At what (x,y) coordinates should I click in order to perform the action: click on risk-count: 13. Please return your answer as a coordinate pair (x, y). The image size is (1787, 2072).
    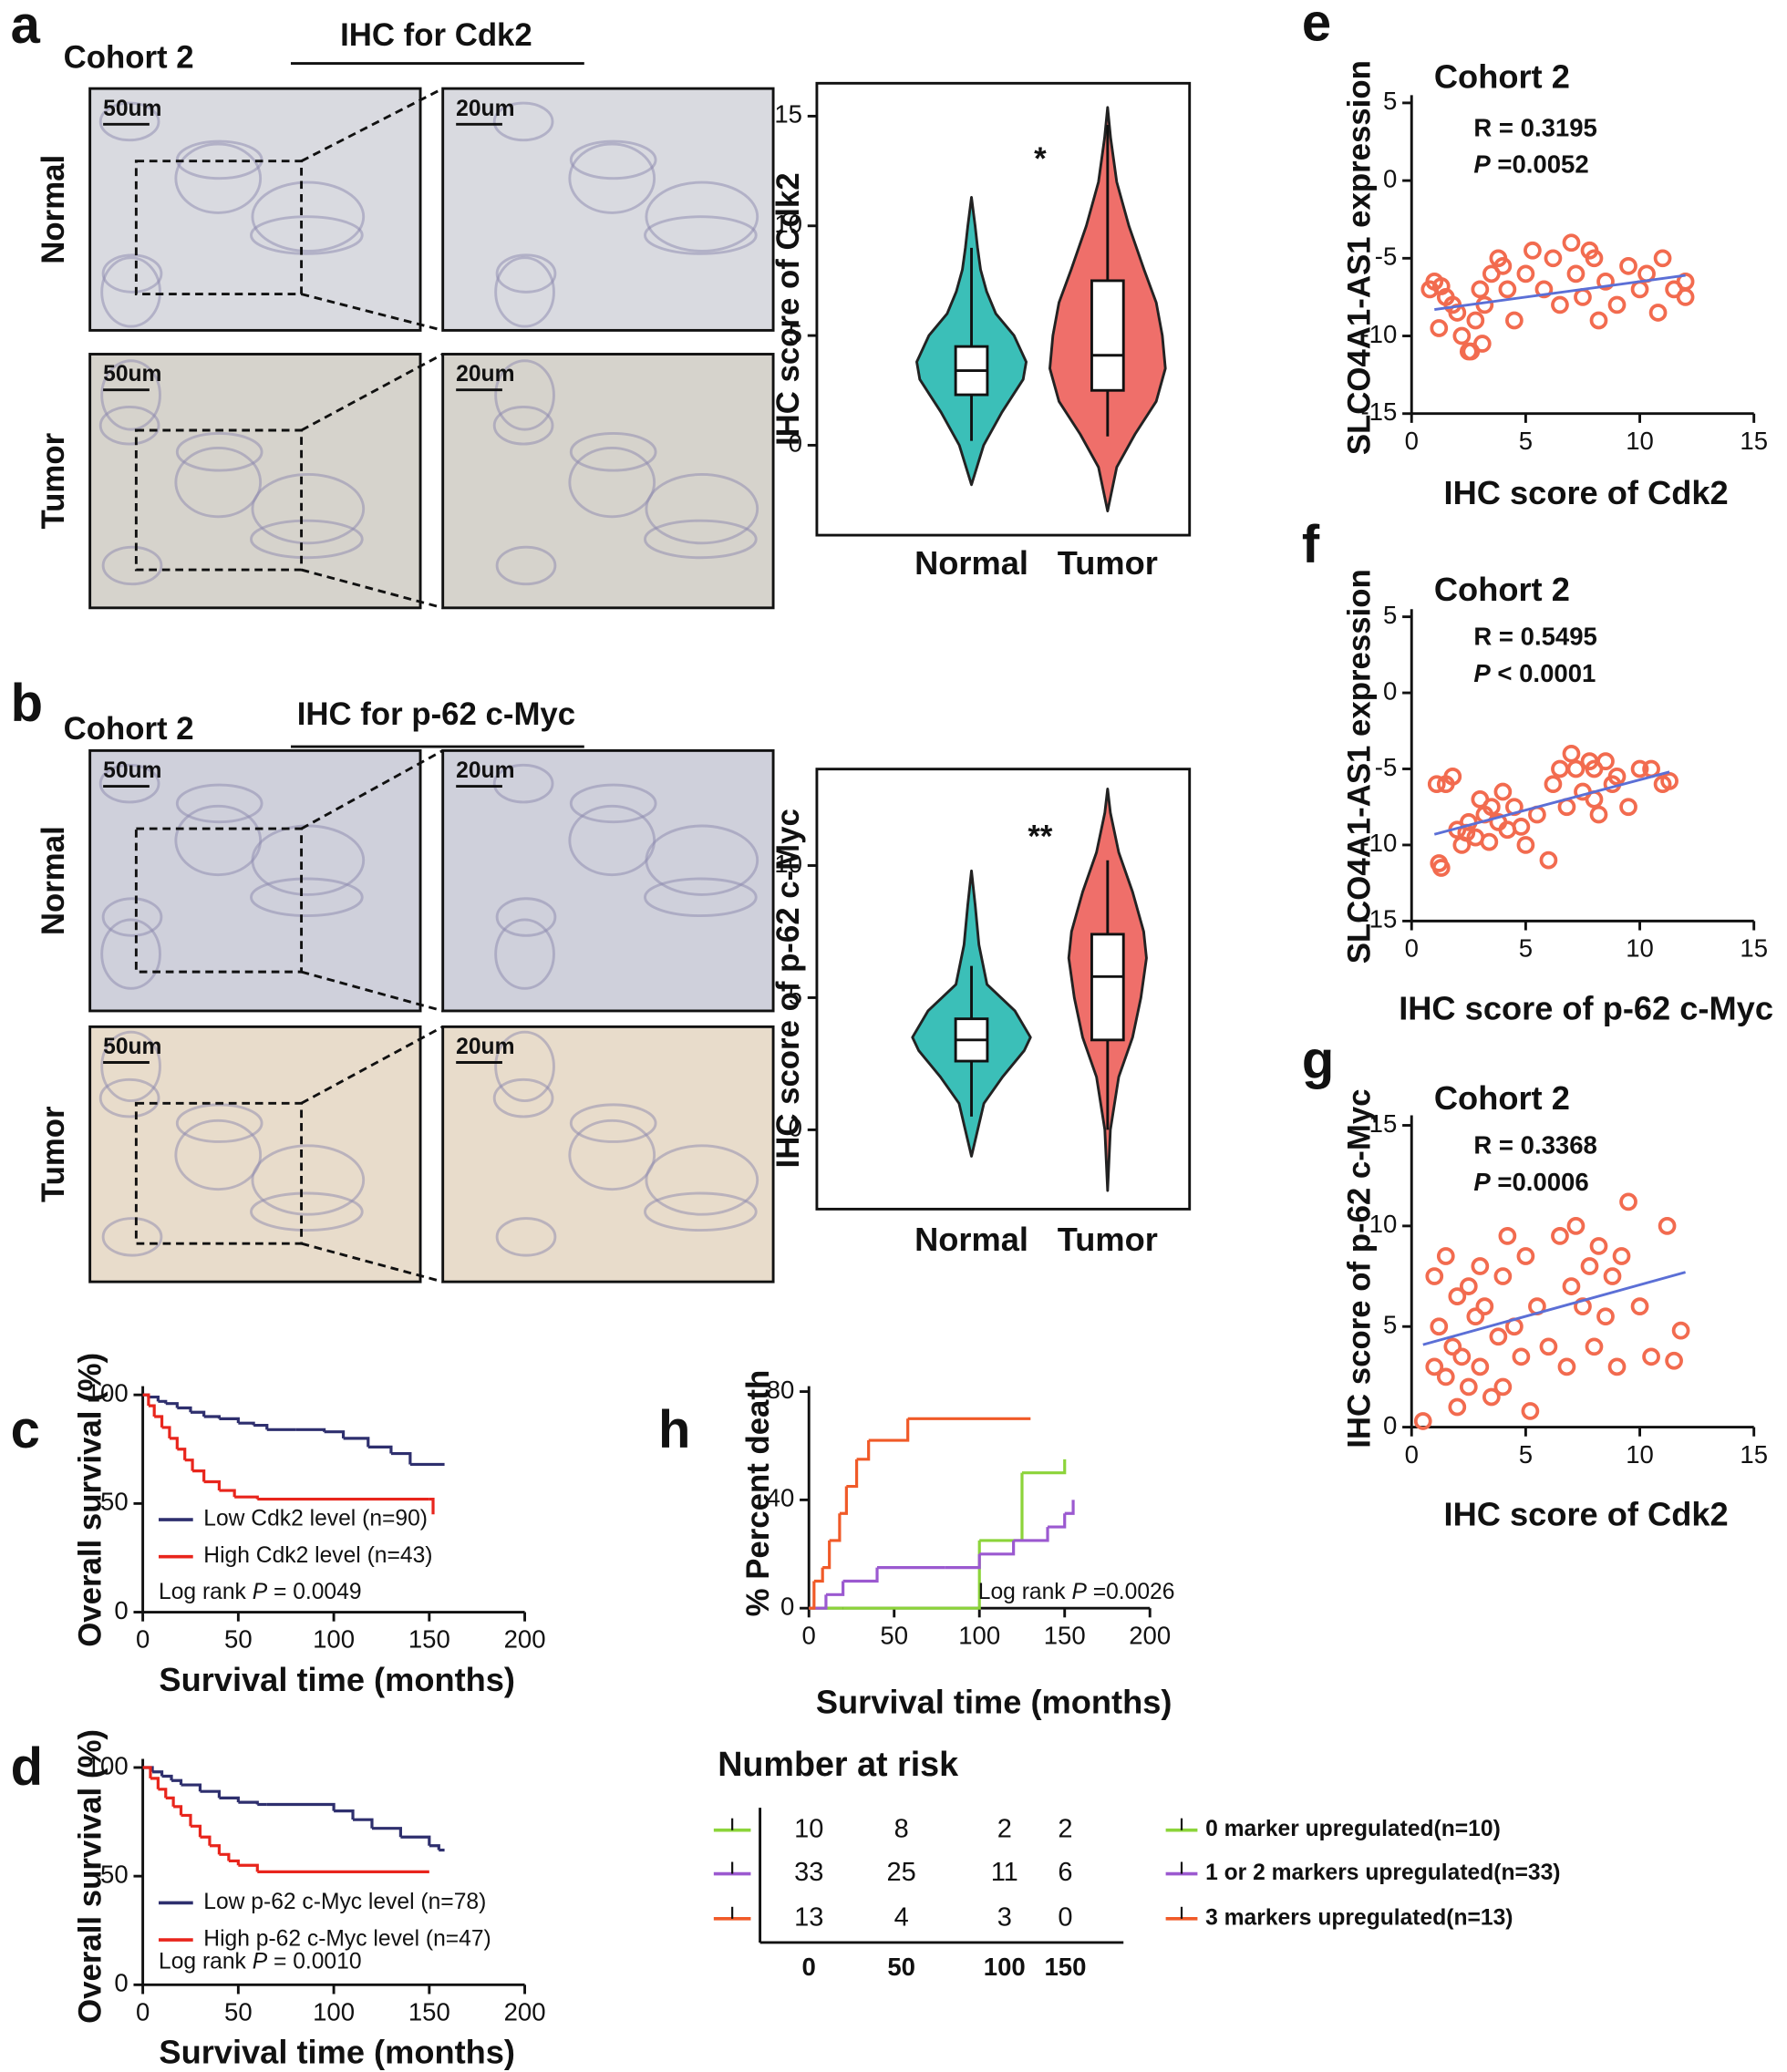
    Looking at the image, I should click on (808, 1918).